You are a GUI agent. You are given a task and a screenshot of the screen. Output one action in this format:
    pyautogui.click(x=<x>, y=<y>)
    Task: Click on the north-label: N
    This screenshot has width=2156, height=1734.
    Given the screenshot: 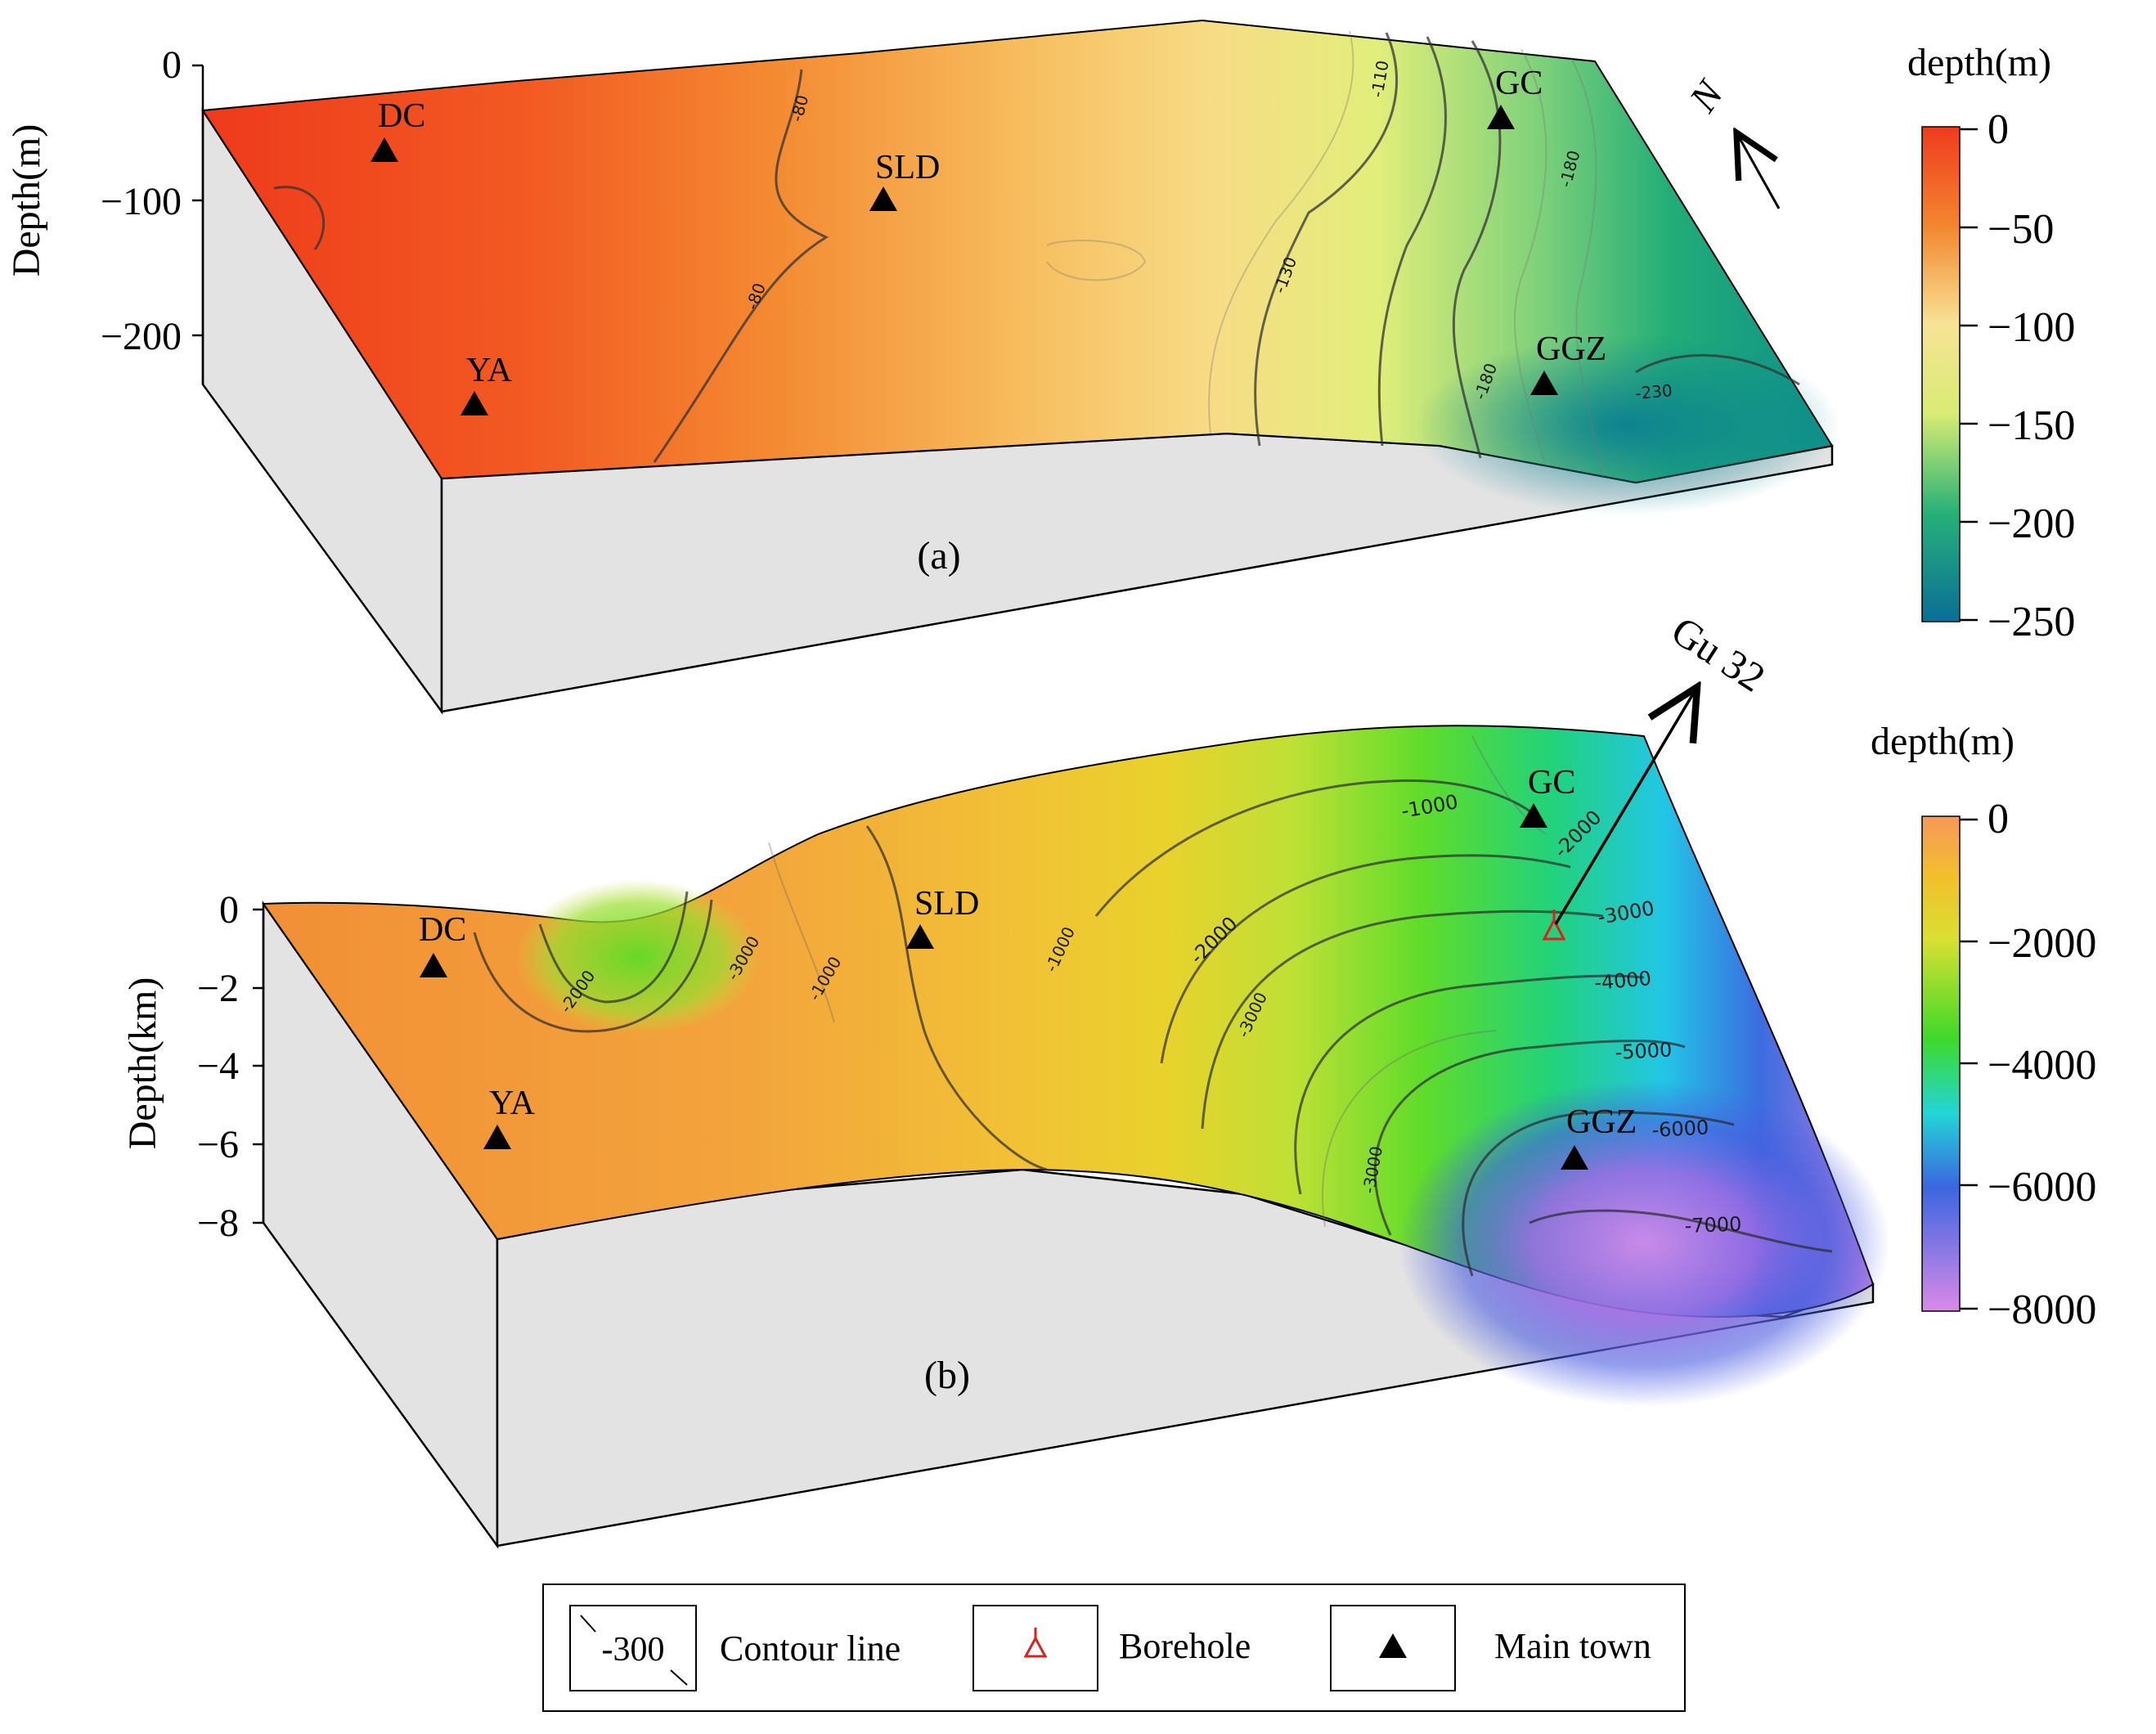 What is the action you would take?
    pyautogui.click(x=1707, y=95)
    